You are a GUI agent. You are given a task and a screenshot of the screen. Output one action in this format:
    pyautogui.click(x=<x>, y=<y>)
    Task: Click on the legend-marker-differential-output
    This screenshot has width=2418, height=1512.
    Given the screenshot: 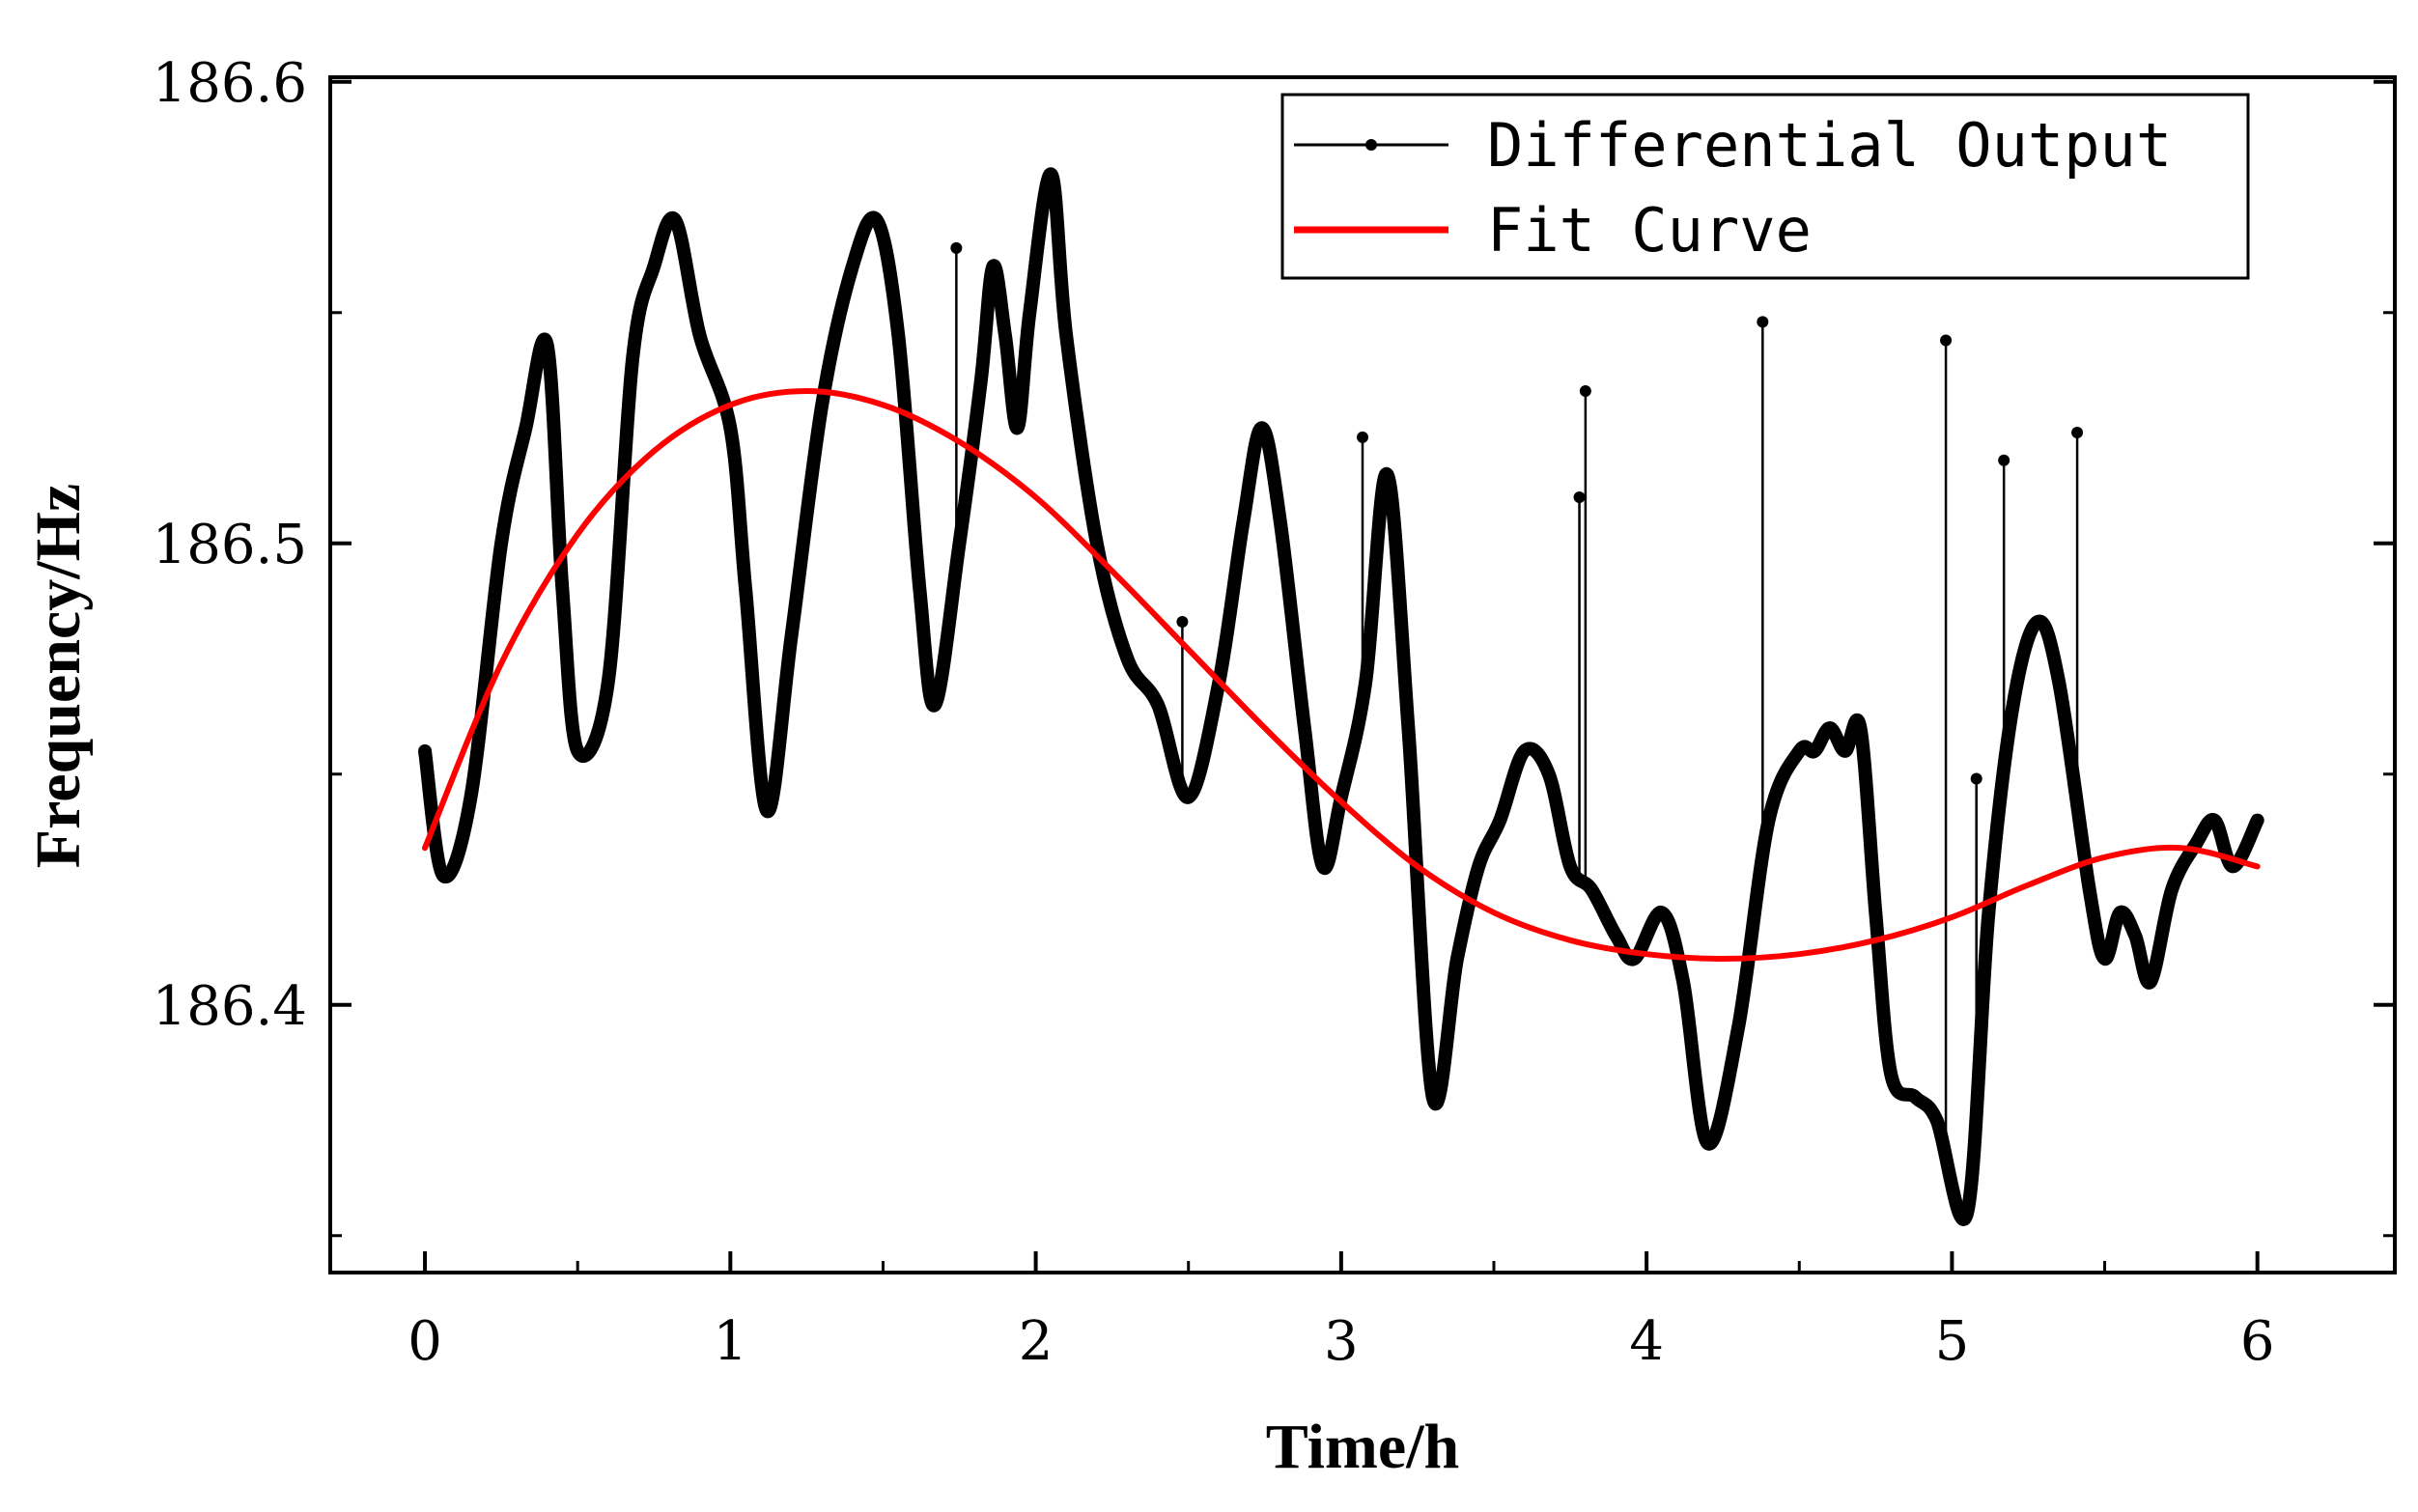 What is the action you would take?
    pyautogui.click(x=1371, y=145)
    